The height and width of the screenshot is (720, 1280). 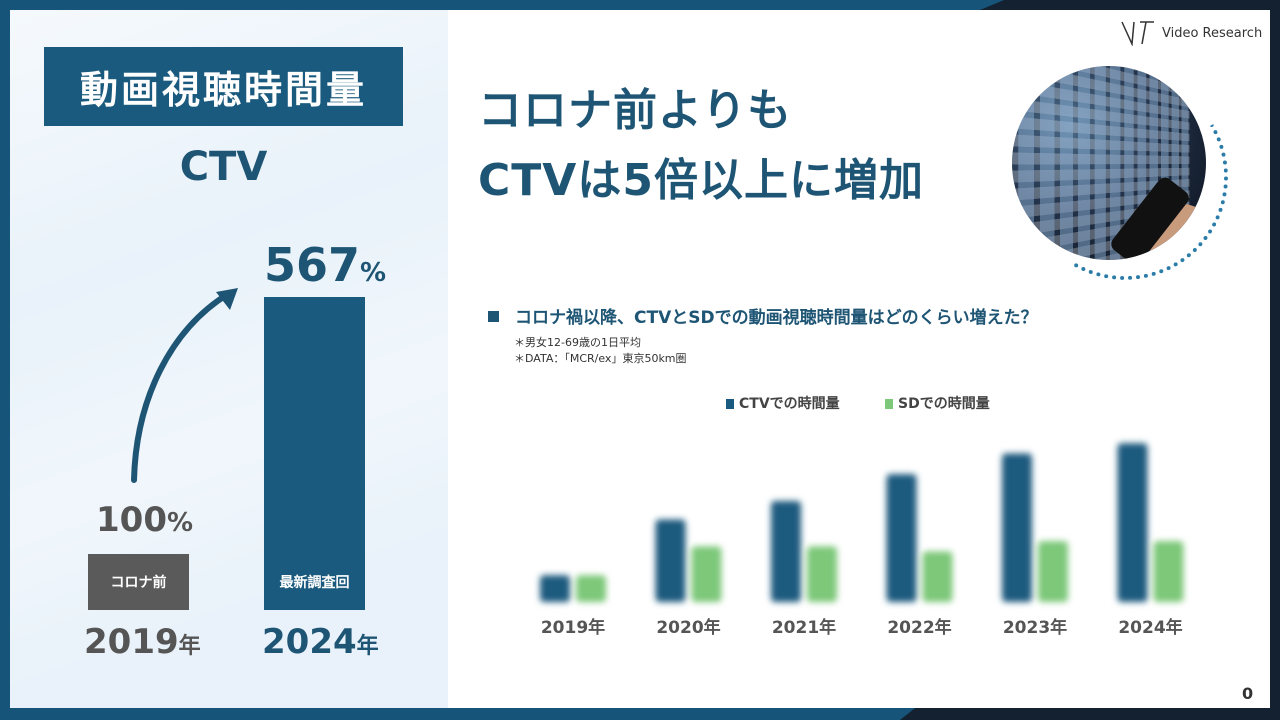 What do you see at coordinates (5, 360) in the screenshot?
I see `frame-left-bar` at bounding box center [5, 360].